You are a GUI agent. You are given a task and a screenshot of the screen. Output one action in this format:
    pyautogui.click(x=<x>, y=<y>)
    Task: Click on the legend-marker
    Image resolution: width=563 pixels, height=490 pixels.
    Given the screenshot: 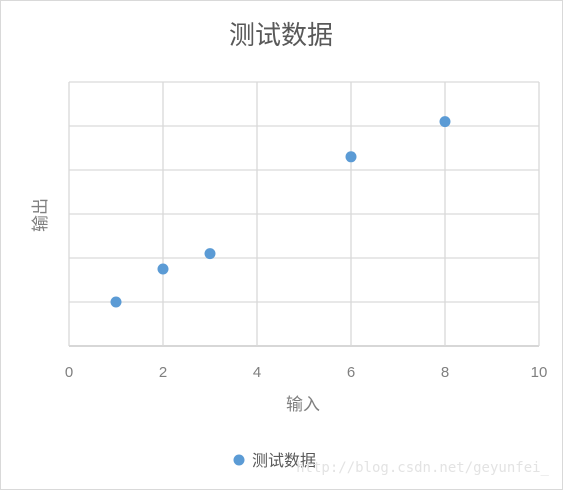 What is the action you would take?
    pyautogui.click(x=239, y=460)
    